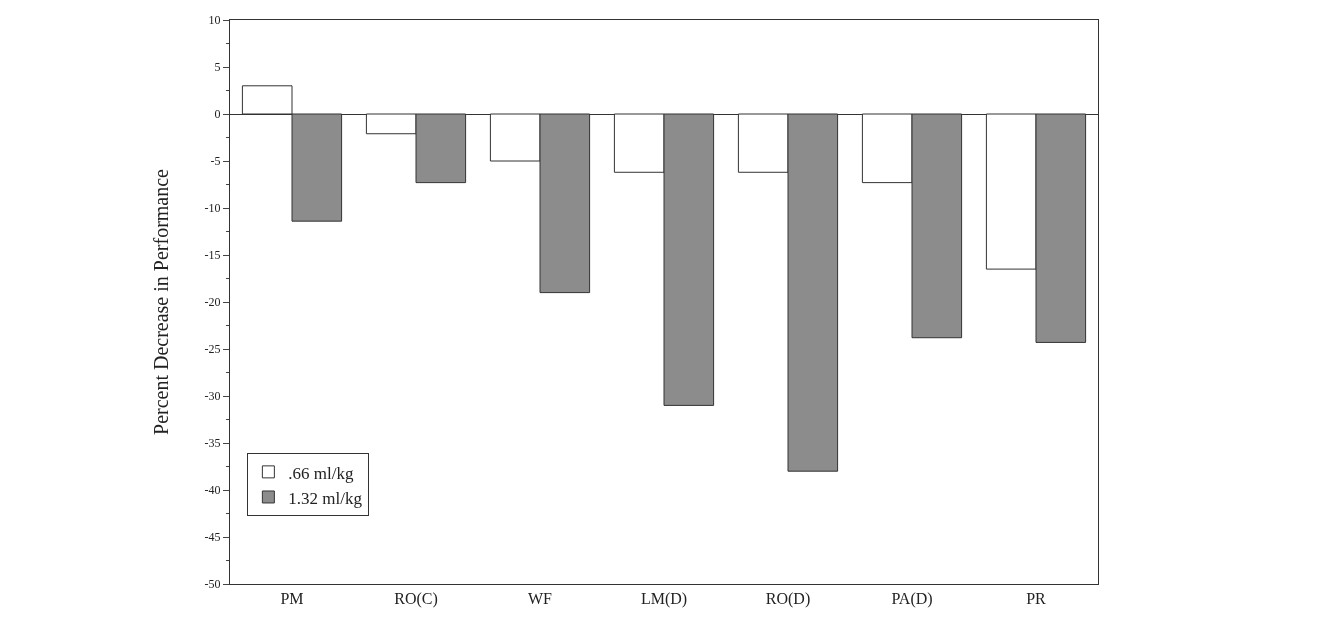 The image size is (1323, 629). What do you see at coordinates (161, 301) in the screenshot?
I see `y-axis-title: Percent Decrease in Performance` at bounding box center [161, 301].